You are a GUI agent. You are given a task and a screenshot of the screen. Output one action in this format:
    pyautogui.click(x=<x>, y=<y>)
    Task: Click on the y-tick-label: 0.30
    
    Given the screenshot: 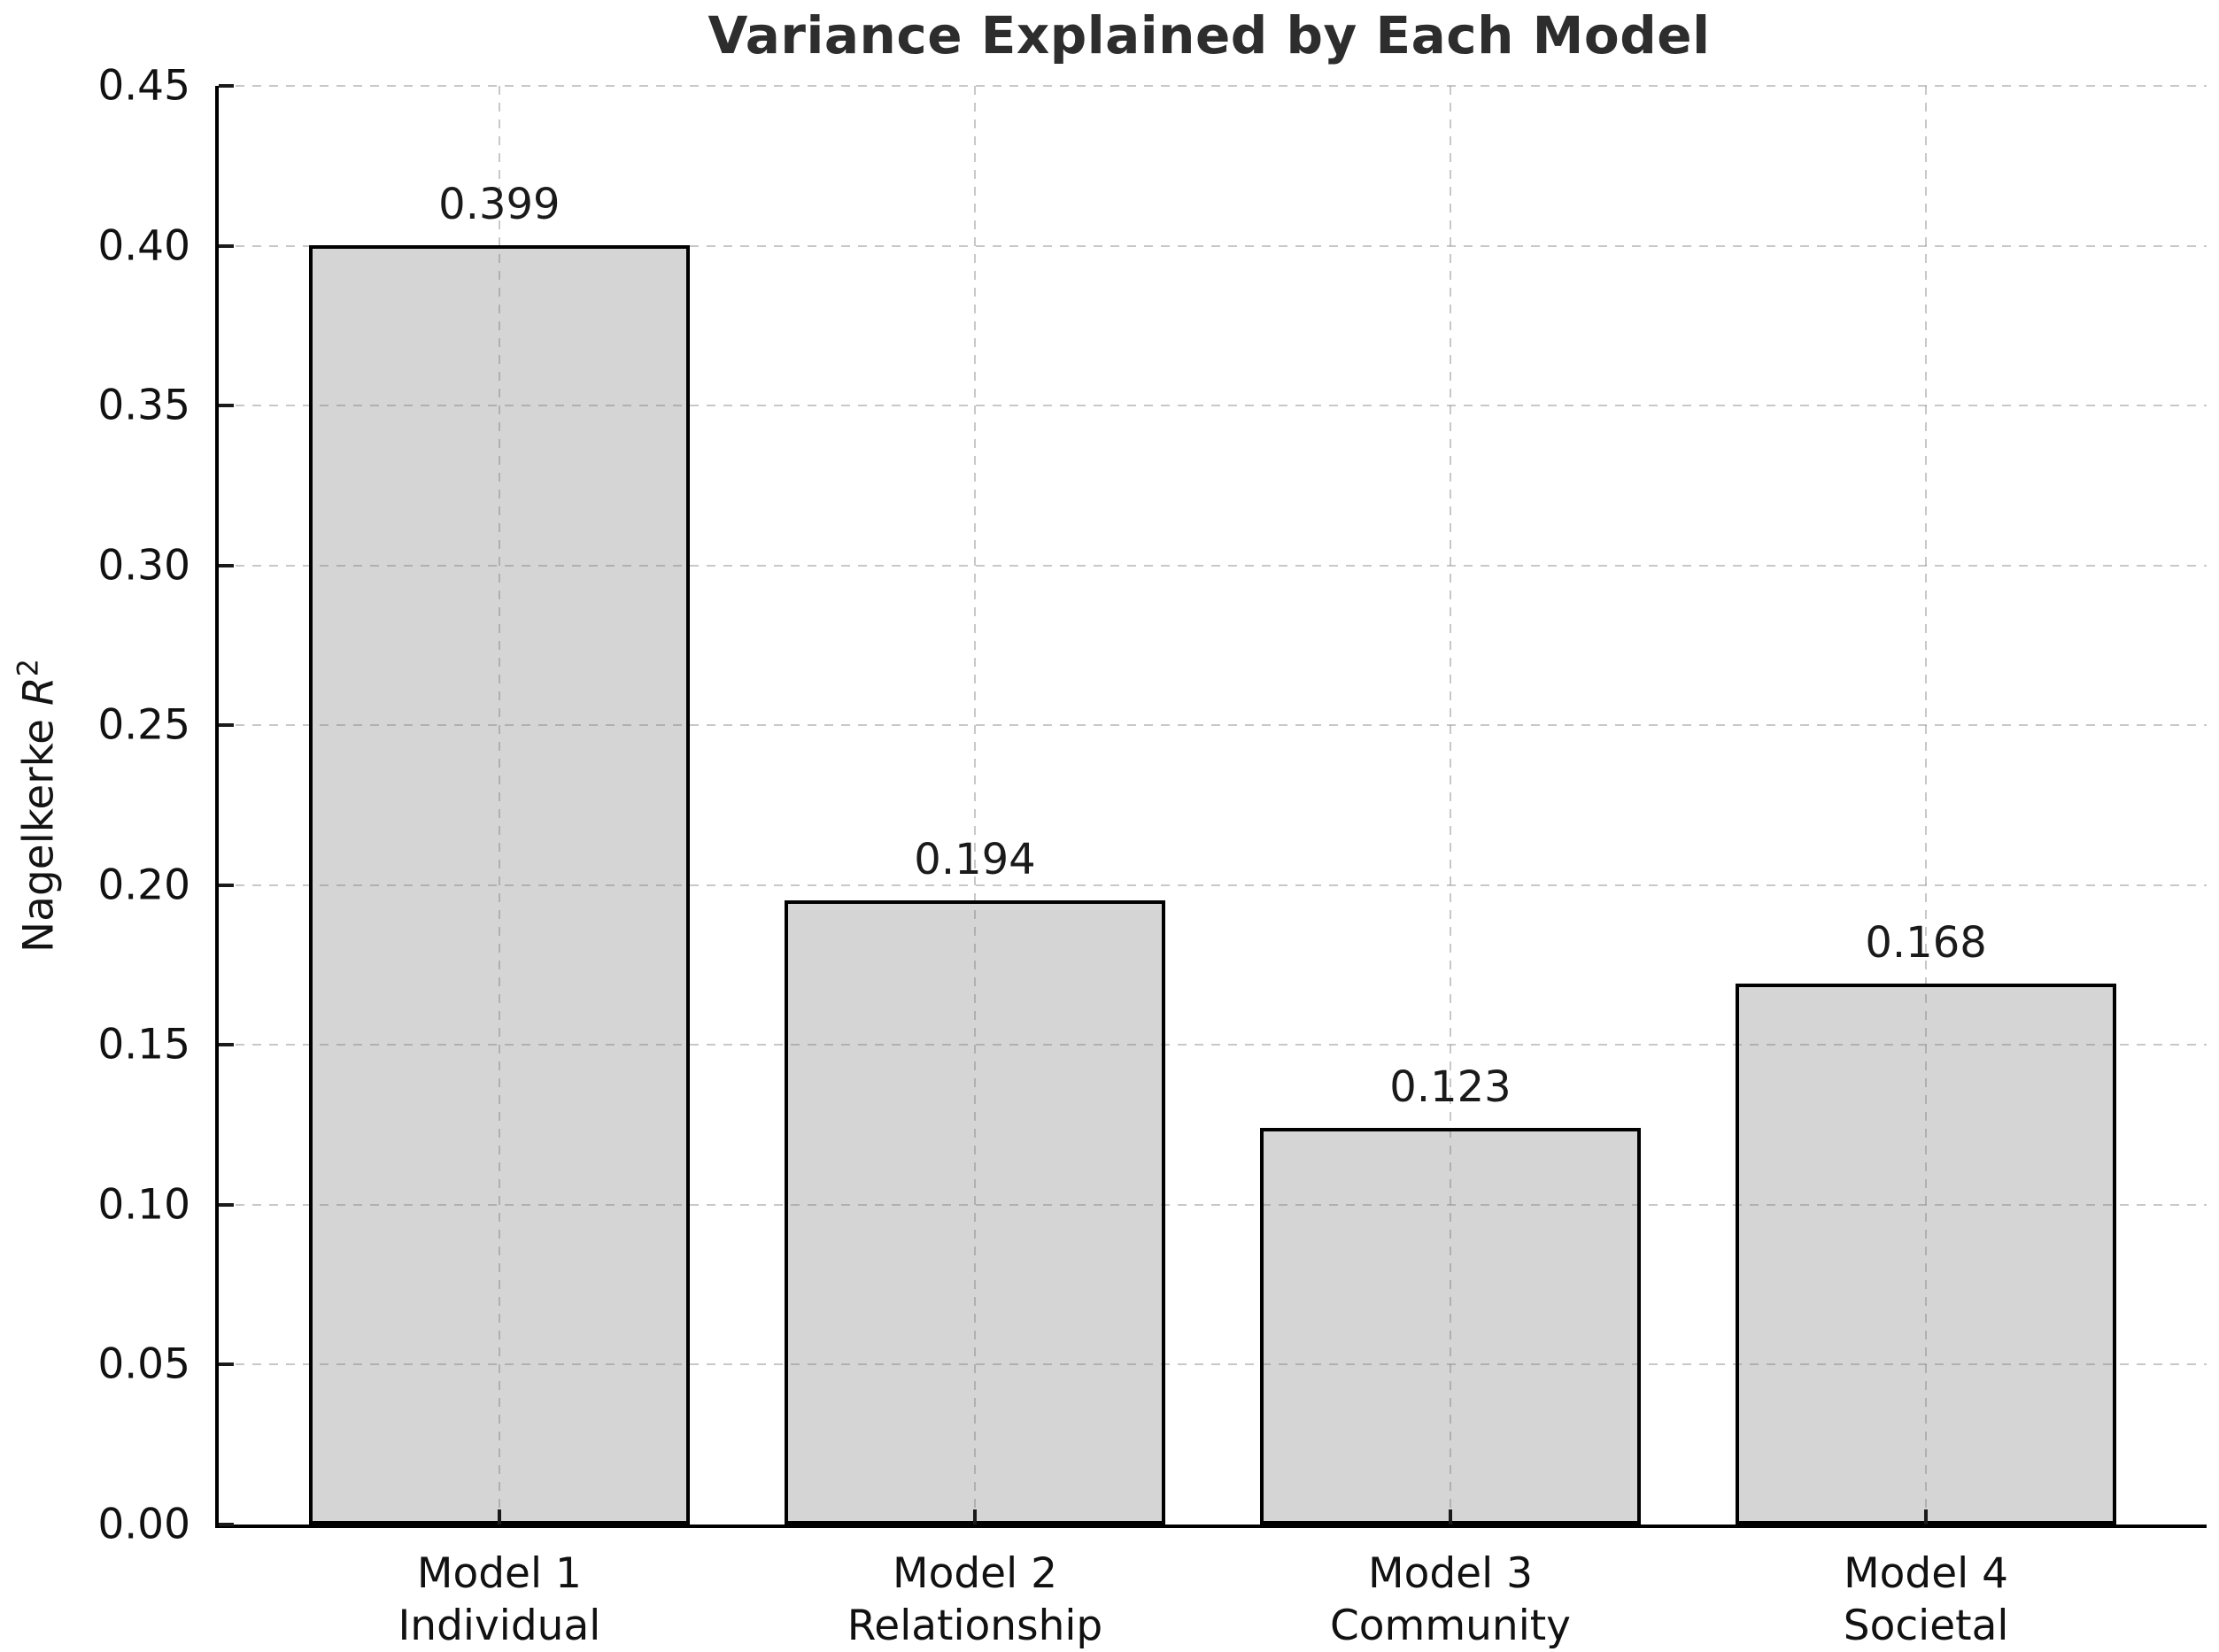 What is the action you would take?
    pyautogui.click(x=143, y=566)
    